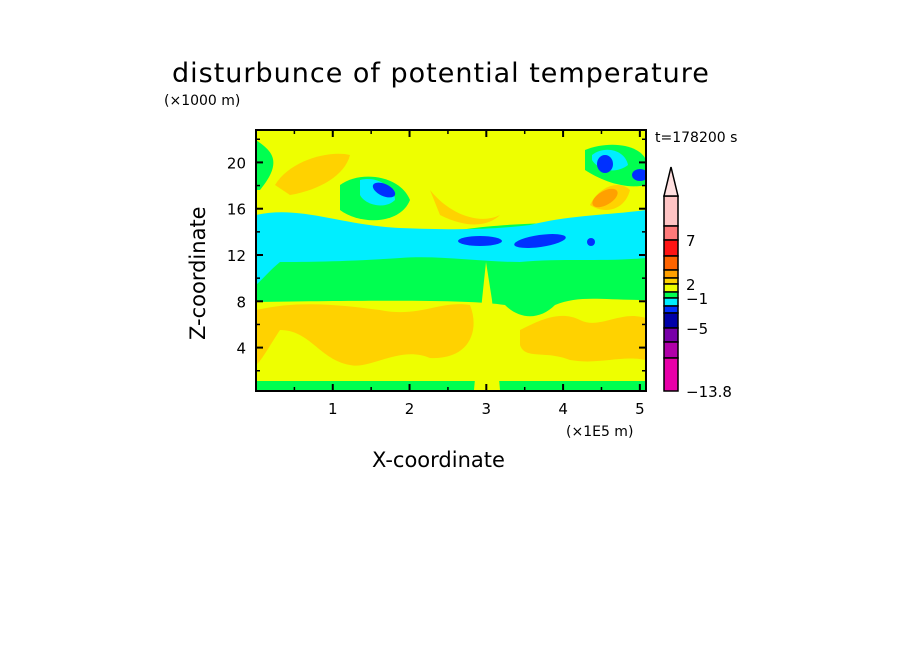  What do you see at coordinates (438, 460) in the screenshot?
I see `x-axis-label: X-coordinate` at bounding box center [438, 460].